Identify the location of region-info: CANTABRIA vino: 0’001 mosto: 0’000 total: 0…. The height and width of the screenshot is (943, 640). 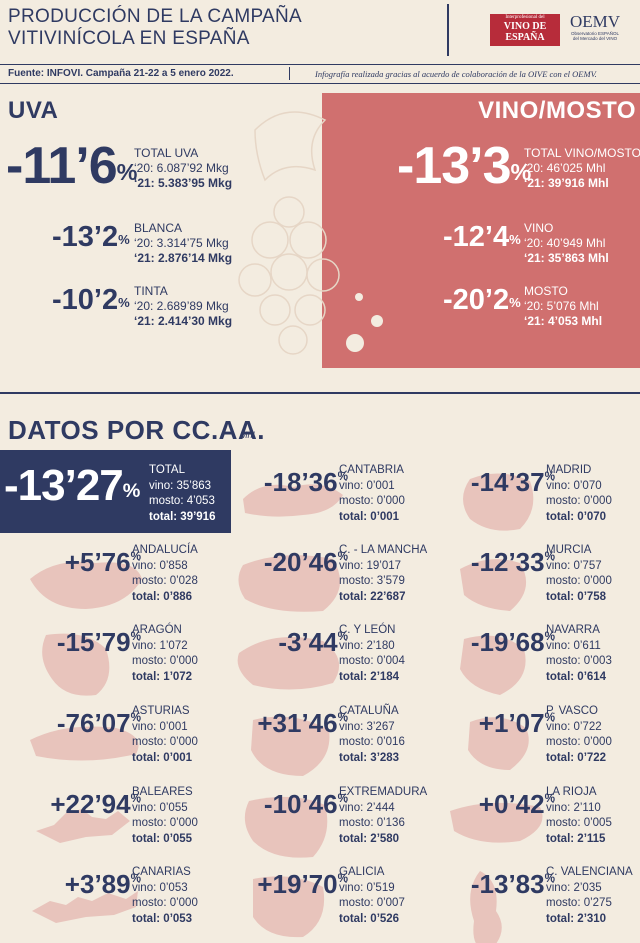
(372, 494).